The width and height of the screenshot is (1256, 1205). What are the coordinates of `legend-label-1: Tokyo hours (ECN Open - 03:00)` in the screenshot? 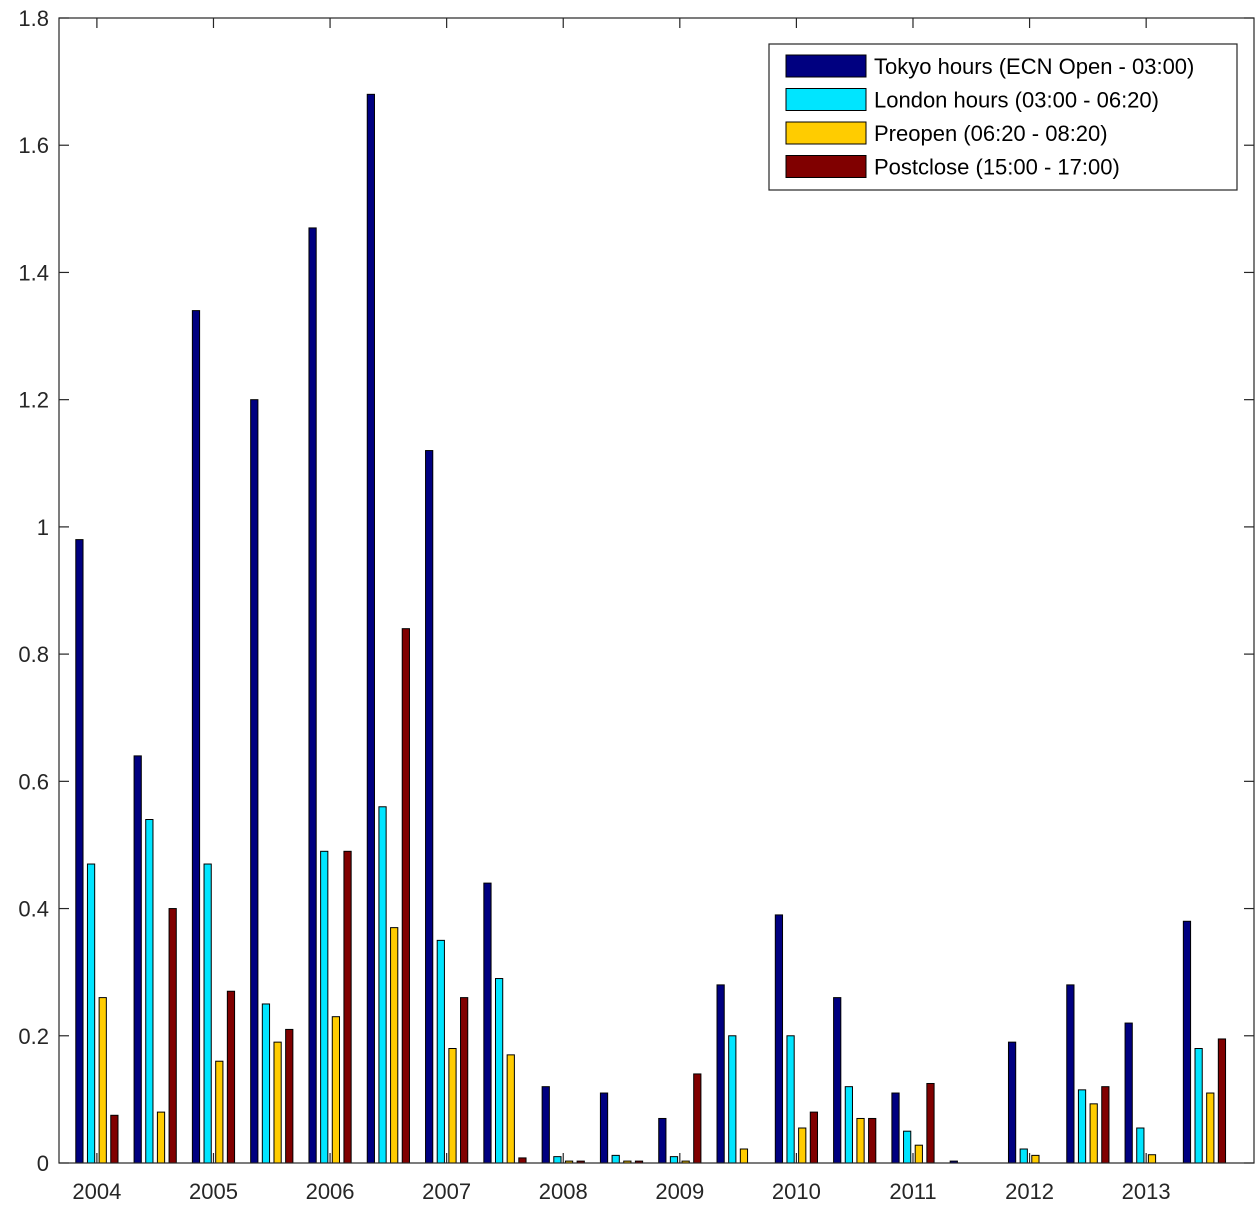 It's located at (1034, 66).